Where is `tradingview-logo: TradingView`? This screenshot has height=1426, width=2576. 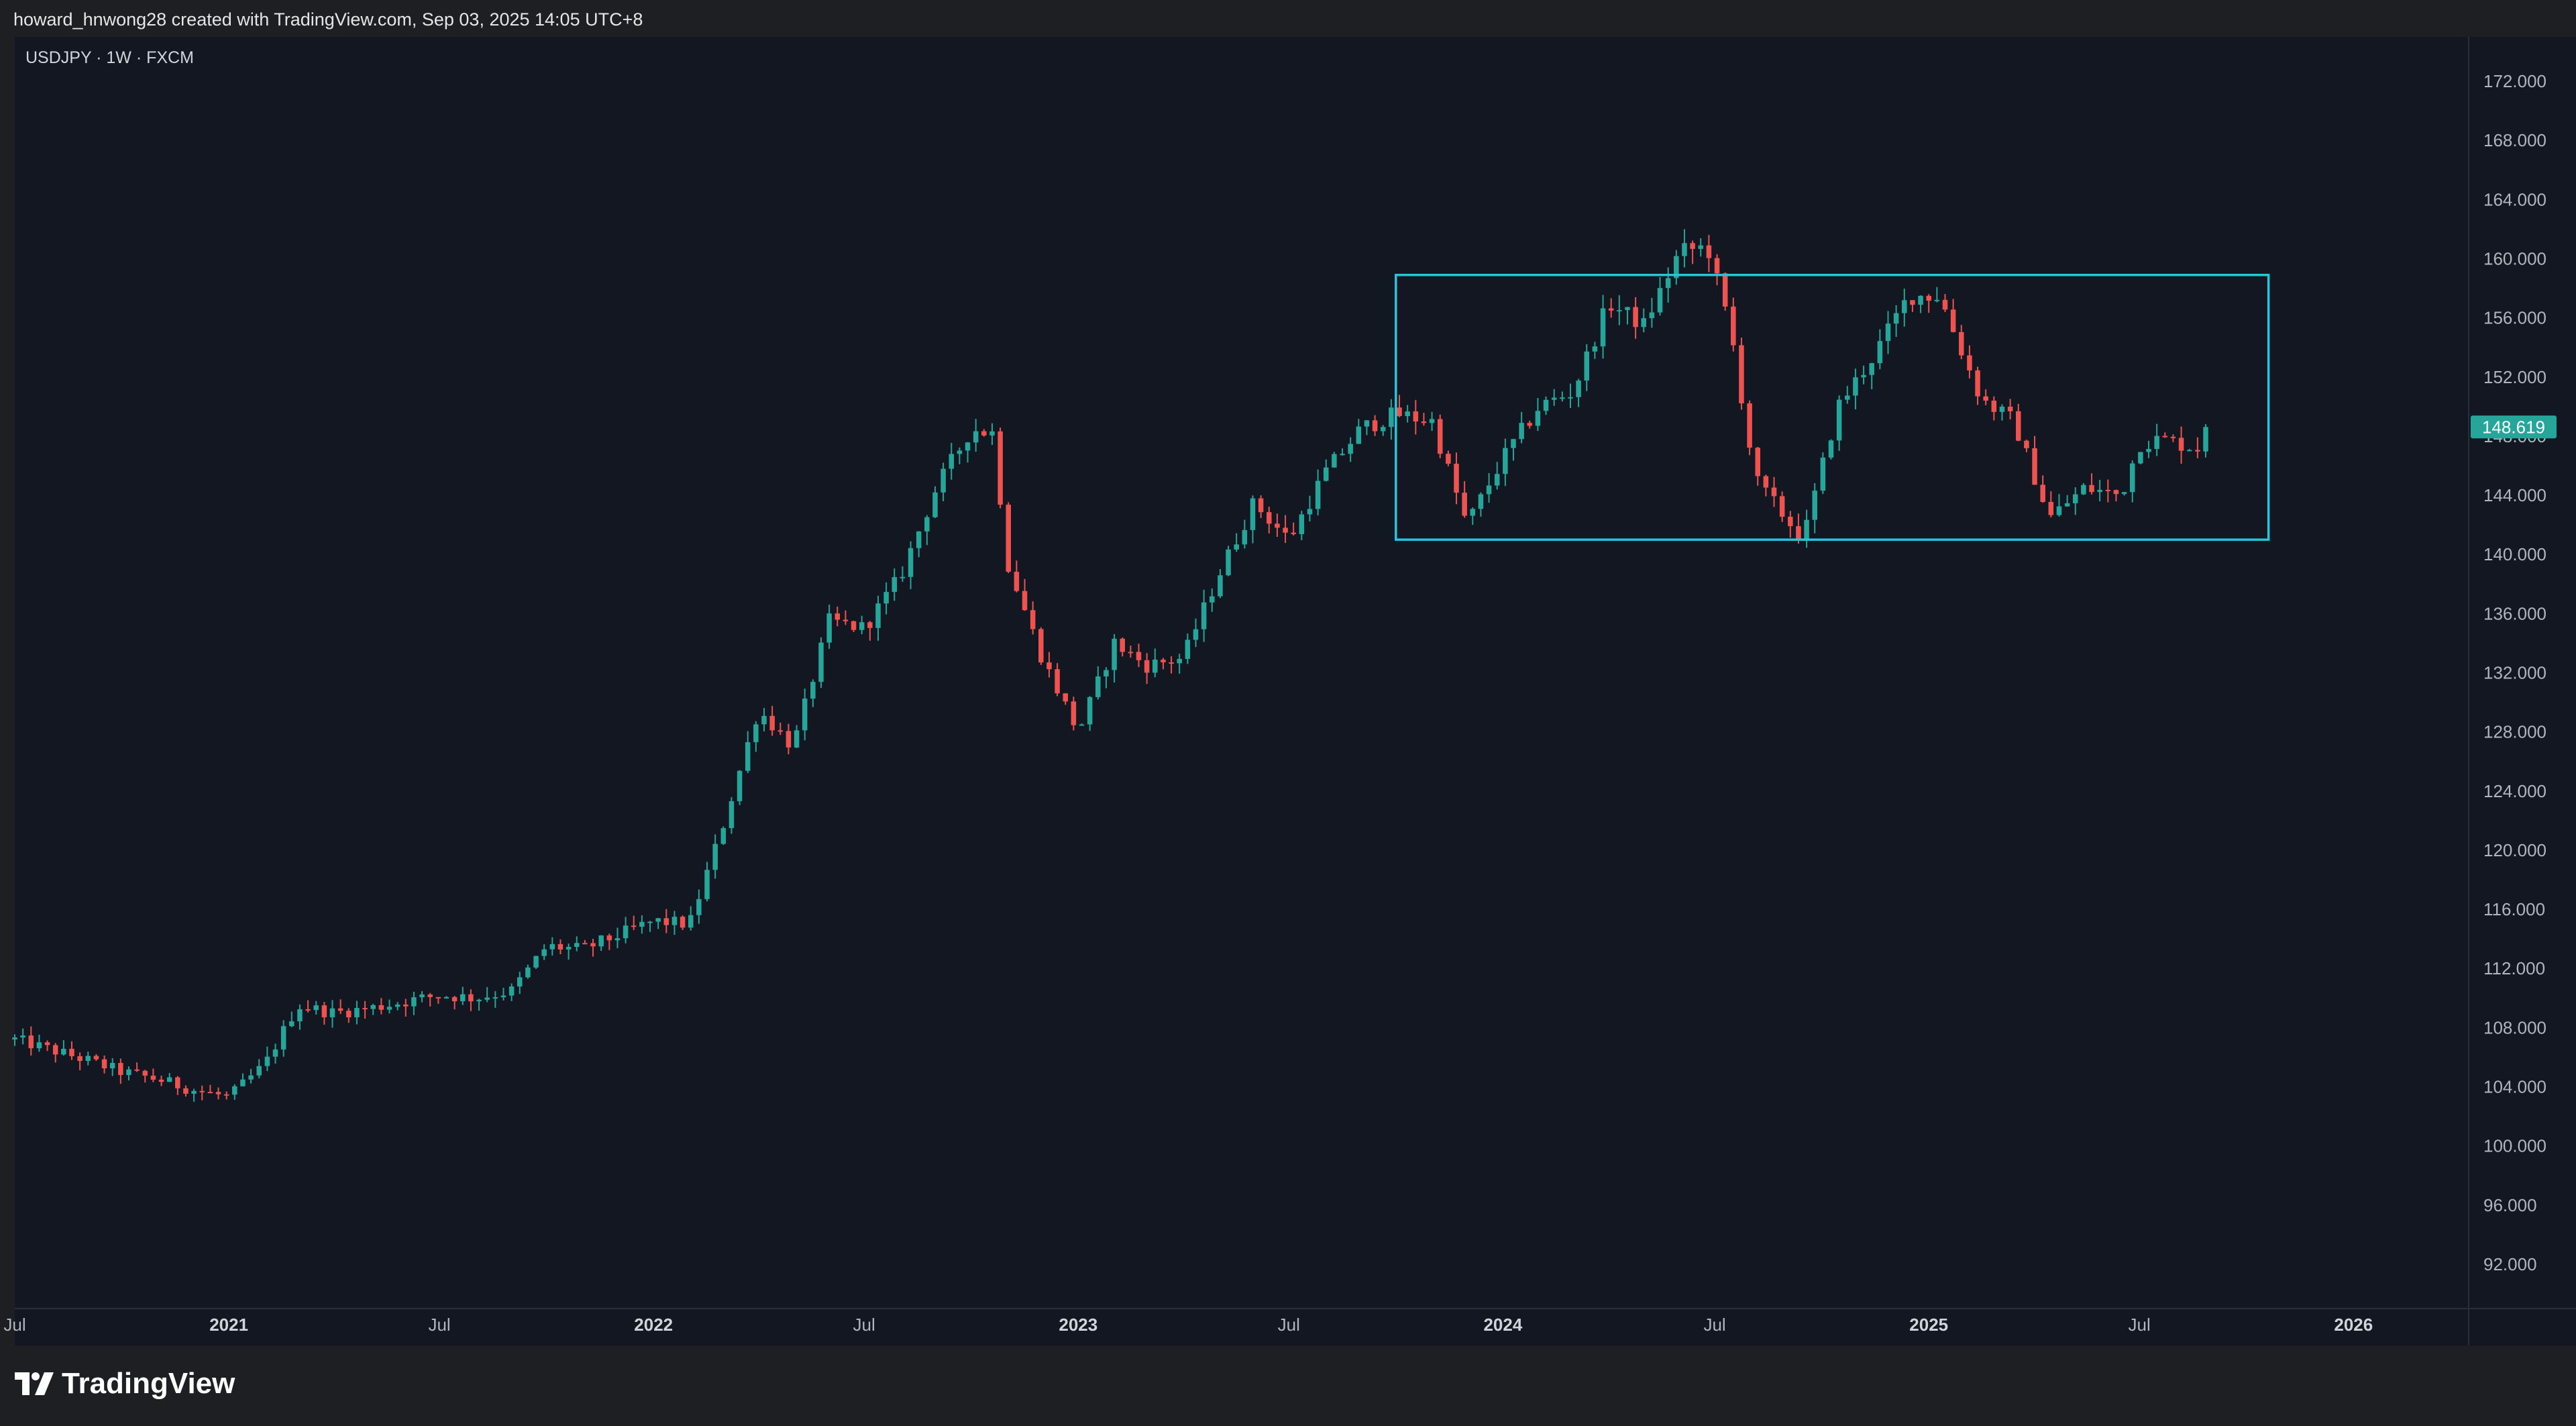 tradingview-logo: TradingView is located at coordinates (125, 1383).